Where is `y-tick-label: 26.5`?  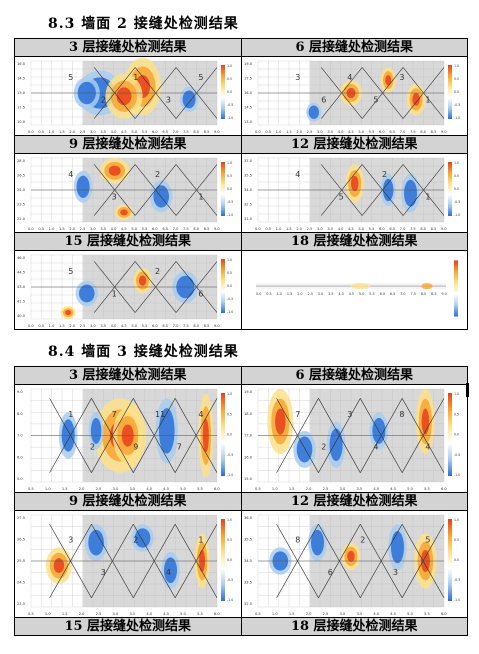 y-tick-label: 26.5 is located at coordinates (21, 176).